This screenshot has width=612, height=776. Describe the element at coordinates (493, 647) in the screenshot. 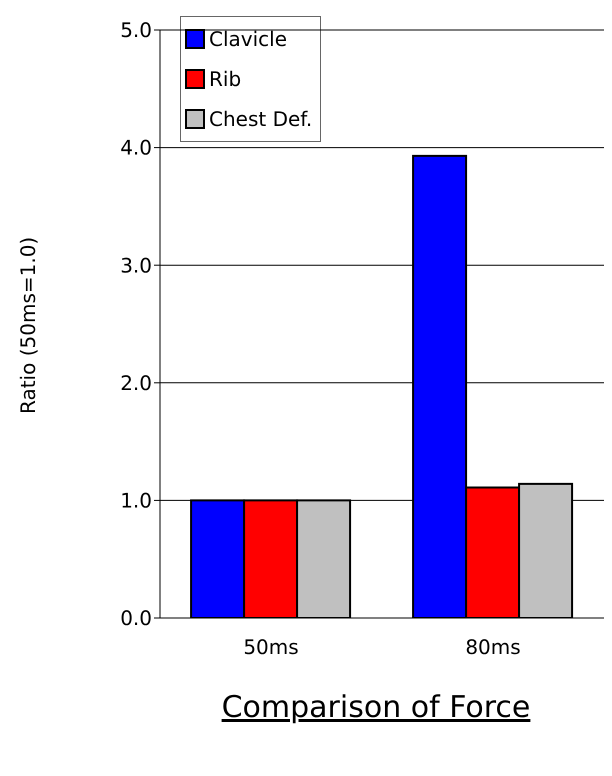

I see `x-tick-label: 80ms` at that location.